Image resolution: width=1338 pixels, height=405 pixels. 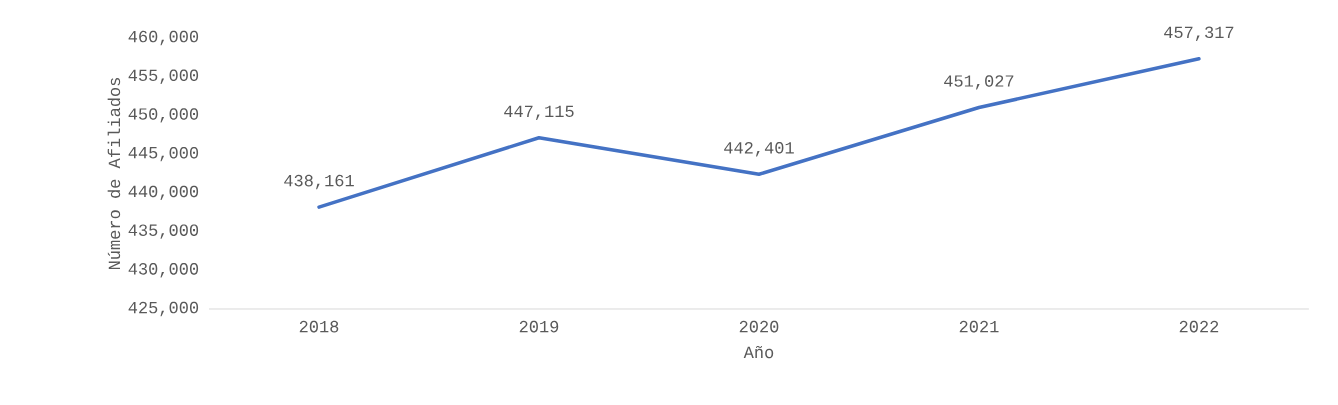 I want to click on y-tick-label: 425,000, so click(x=163, y=309).